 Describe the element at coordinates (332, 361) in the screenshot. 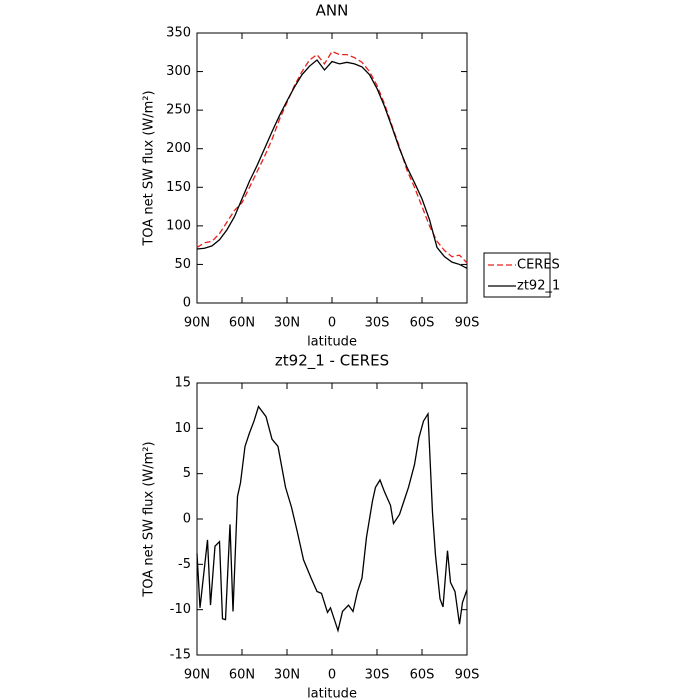

I see `chart-title: zt92_1 - CERES` at that location.